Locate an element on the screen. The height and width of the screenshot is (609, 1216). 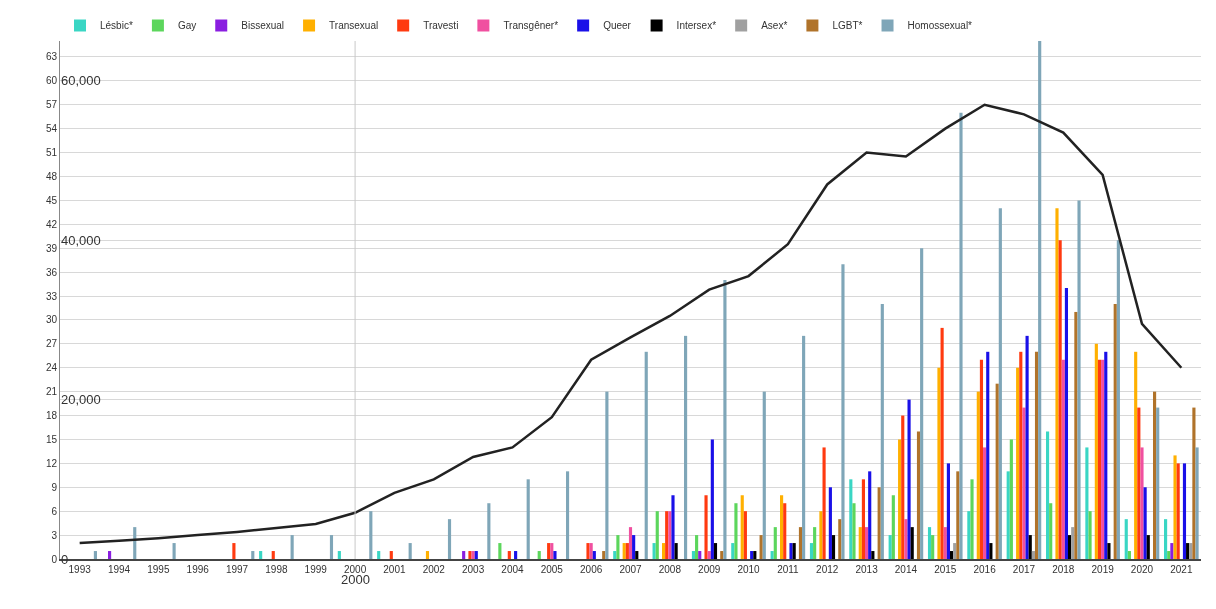
x-tick-label: 2015 is located at coordinates (945, 569).